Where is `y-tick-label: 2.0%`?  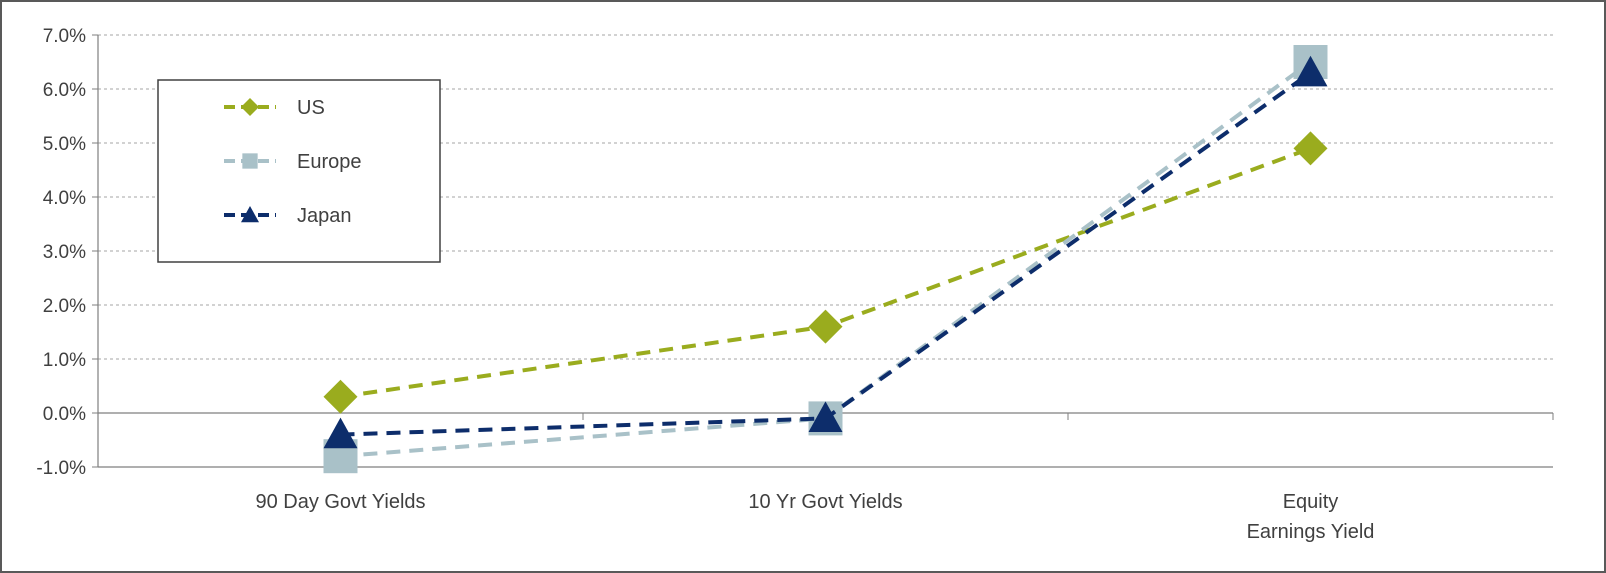 y-tick-label: 2.0% is located at coordinates (64, 306).